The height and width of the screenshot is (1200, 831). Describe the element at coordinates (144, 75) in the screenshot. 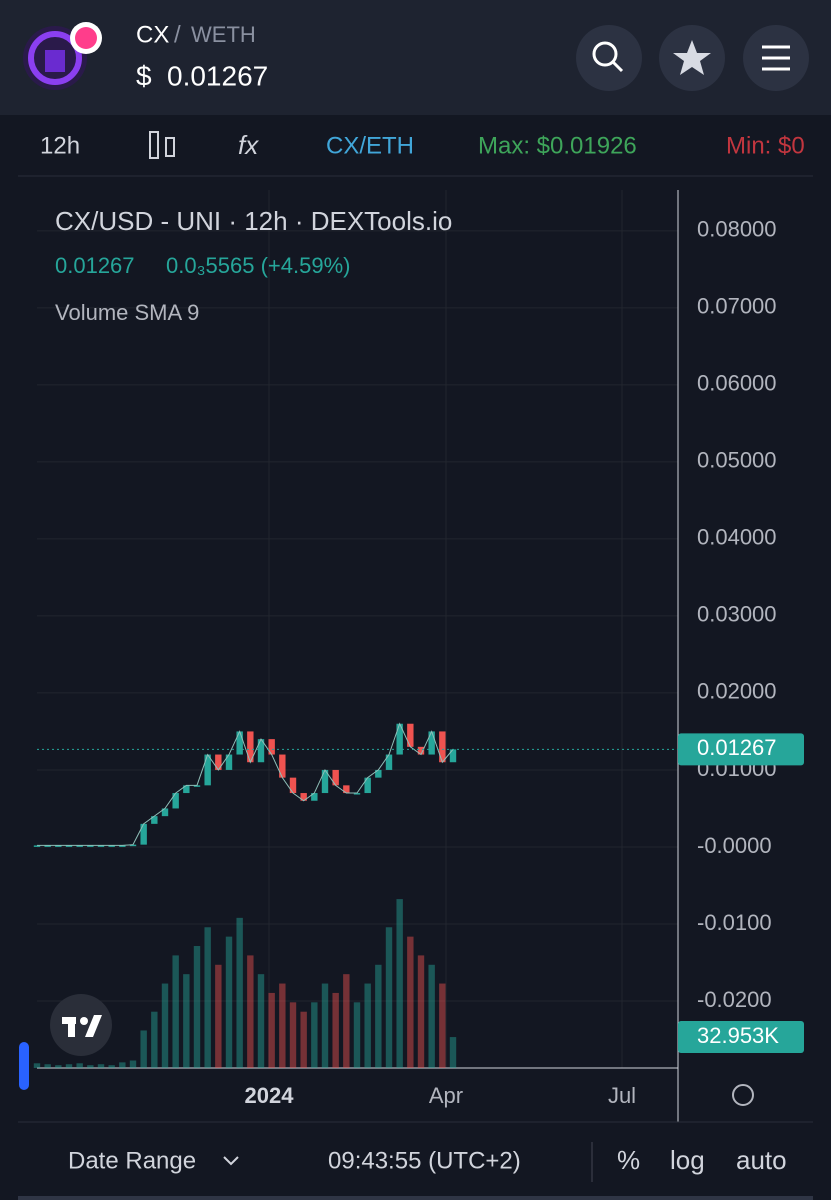

I see `currency: $` at that location.